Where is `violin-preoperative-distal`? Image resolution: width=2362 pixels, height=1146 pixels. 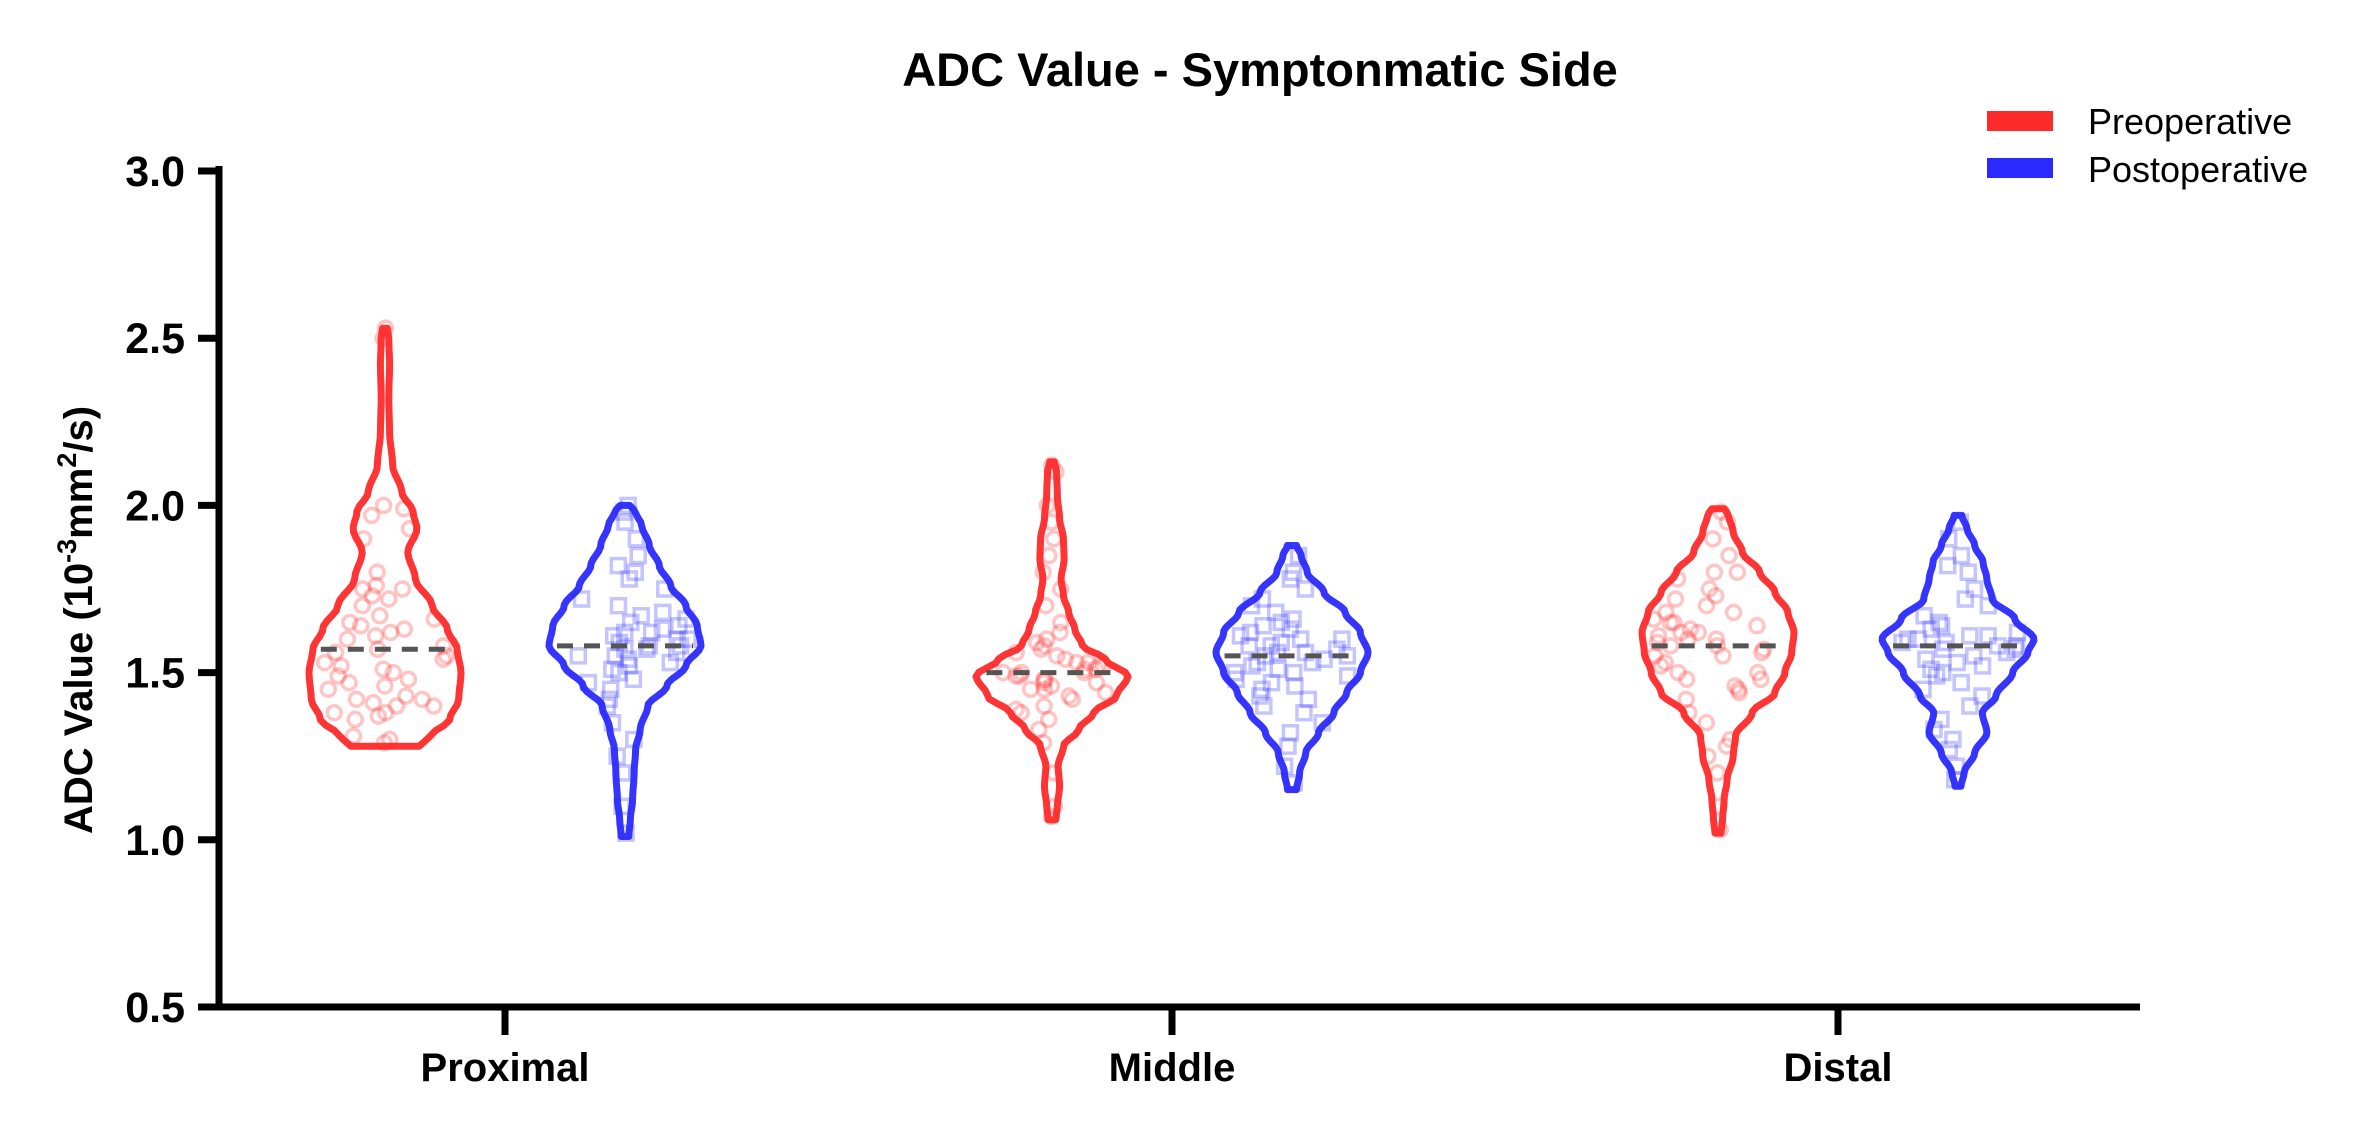
violin-preoperative-distal is located at coordinates (1718, 671).